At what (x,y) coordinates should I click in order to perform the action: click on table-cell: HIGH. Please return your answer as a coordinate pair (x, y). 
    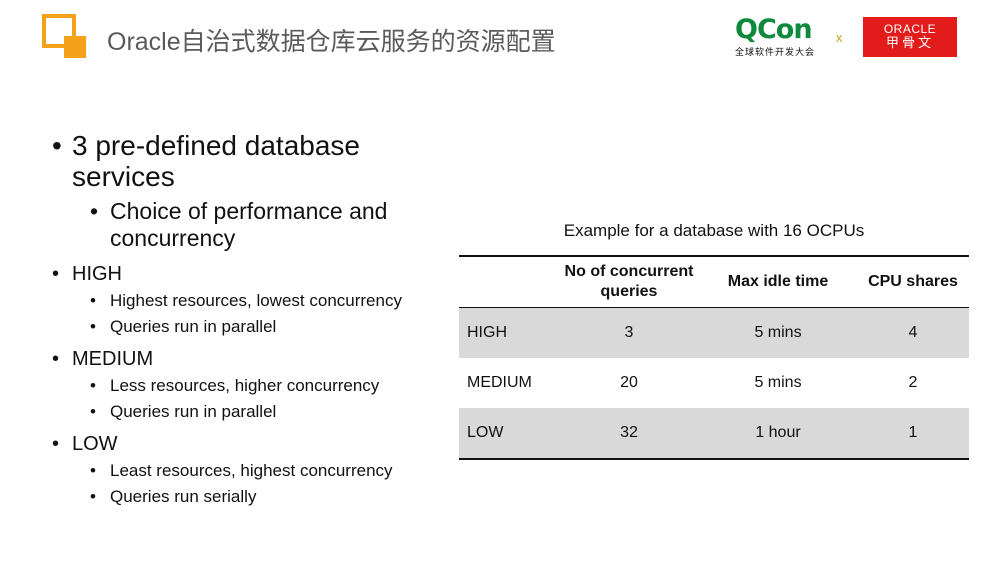
    Looking at the image, I should click on (487, 332).